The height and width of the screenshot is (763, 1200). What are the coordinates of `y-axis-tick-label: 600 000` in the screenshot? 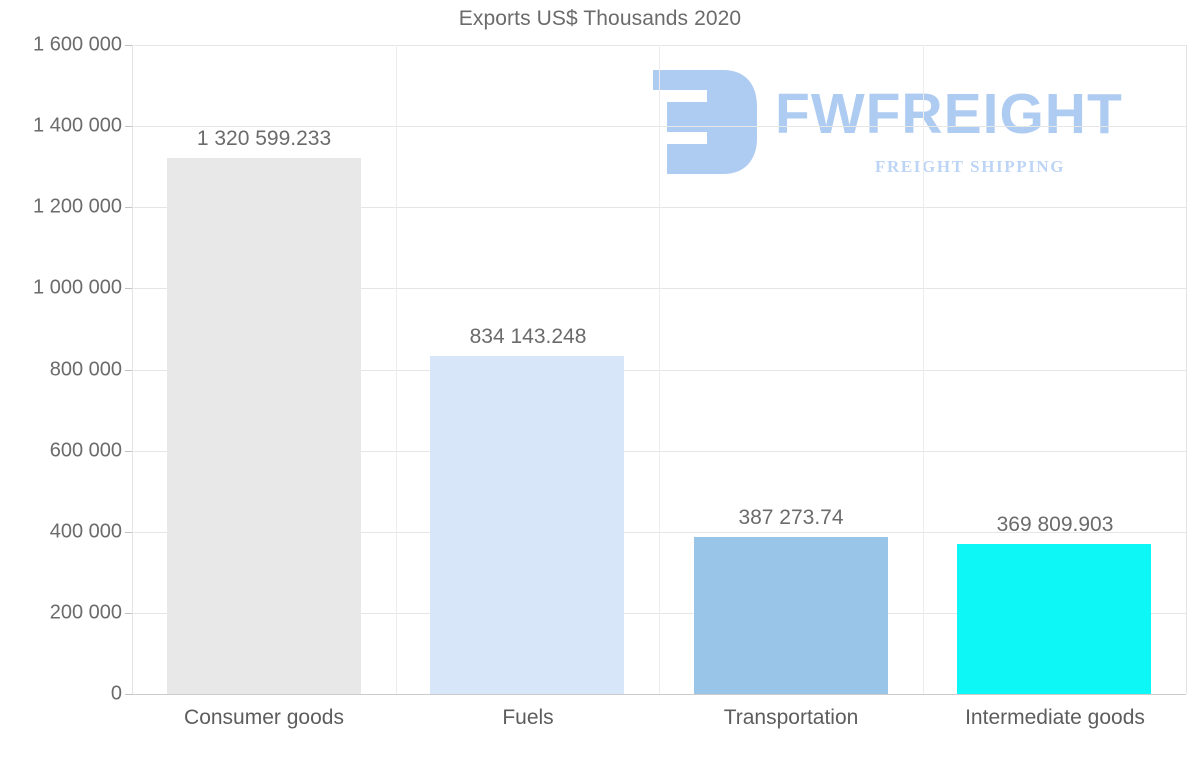 It's located at (85, 450).